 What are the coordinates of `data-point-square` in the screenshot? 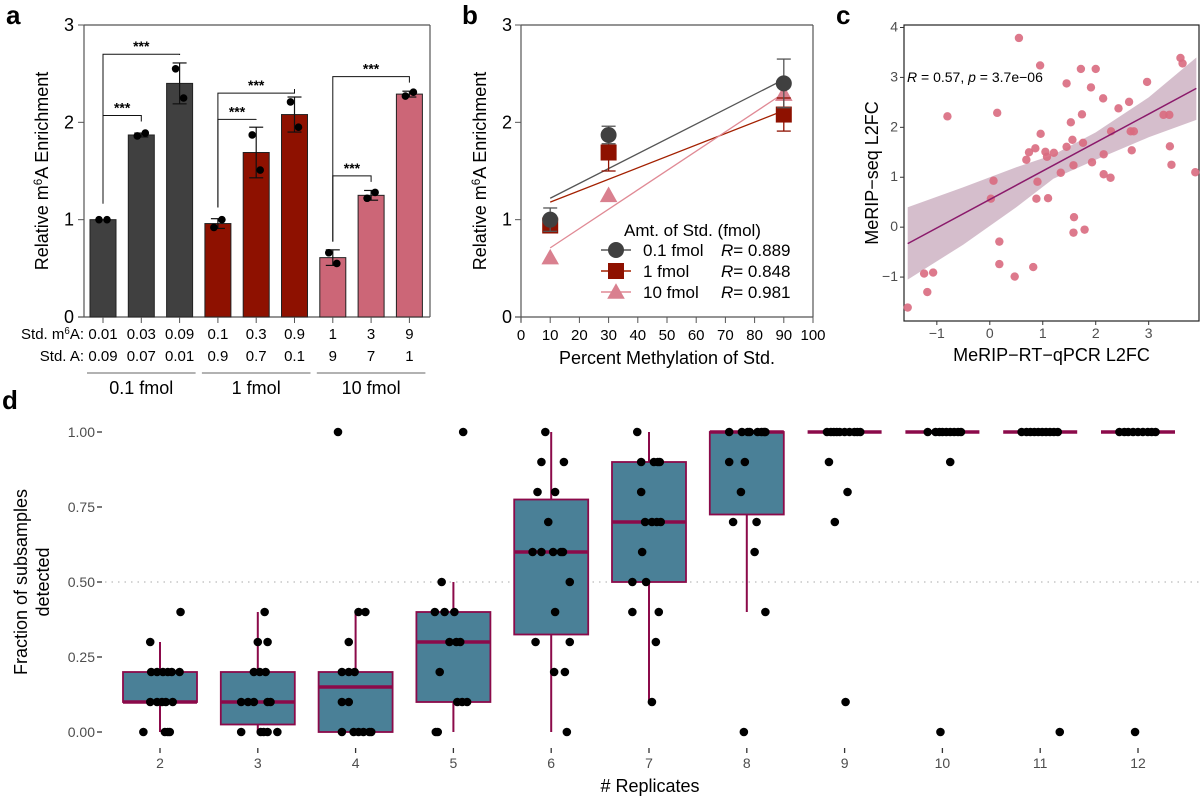 It's located at (608, 152).